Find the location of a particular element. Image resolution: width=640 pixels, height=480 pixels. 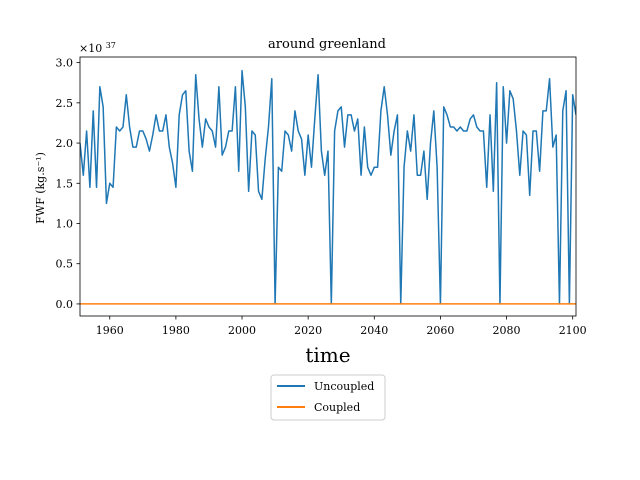

x-tick-label: 1980 is located at coordinates (176, 330).